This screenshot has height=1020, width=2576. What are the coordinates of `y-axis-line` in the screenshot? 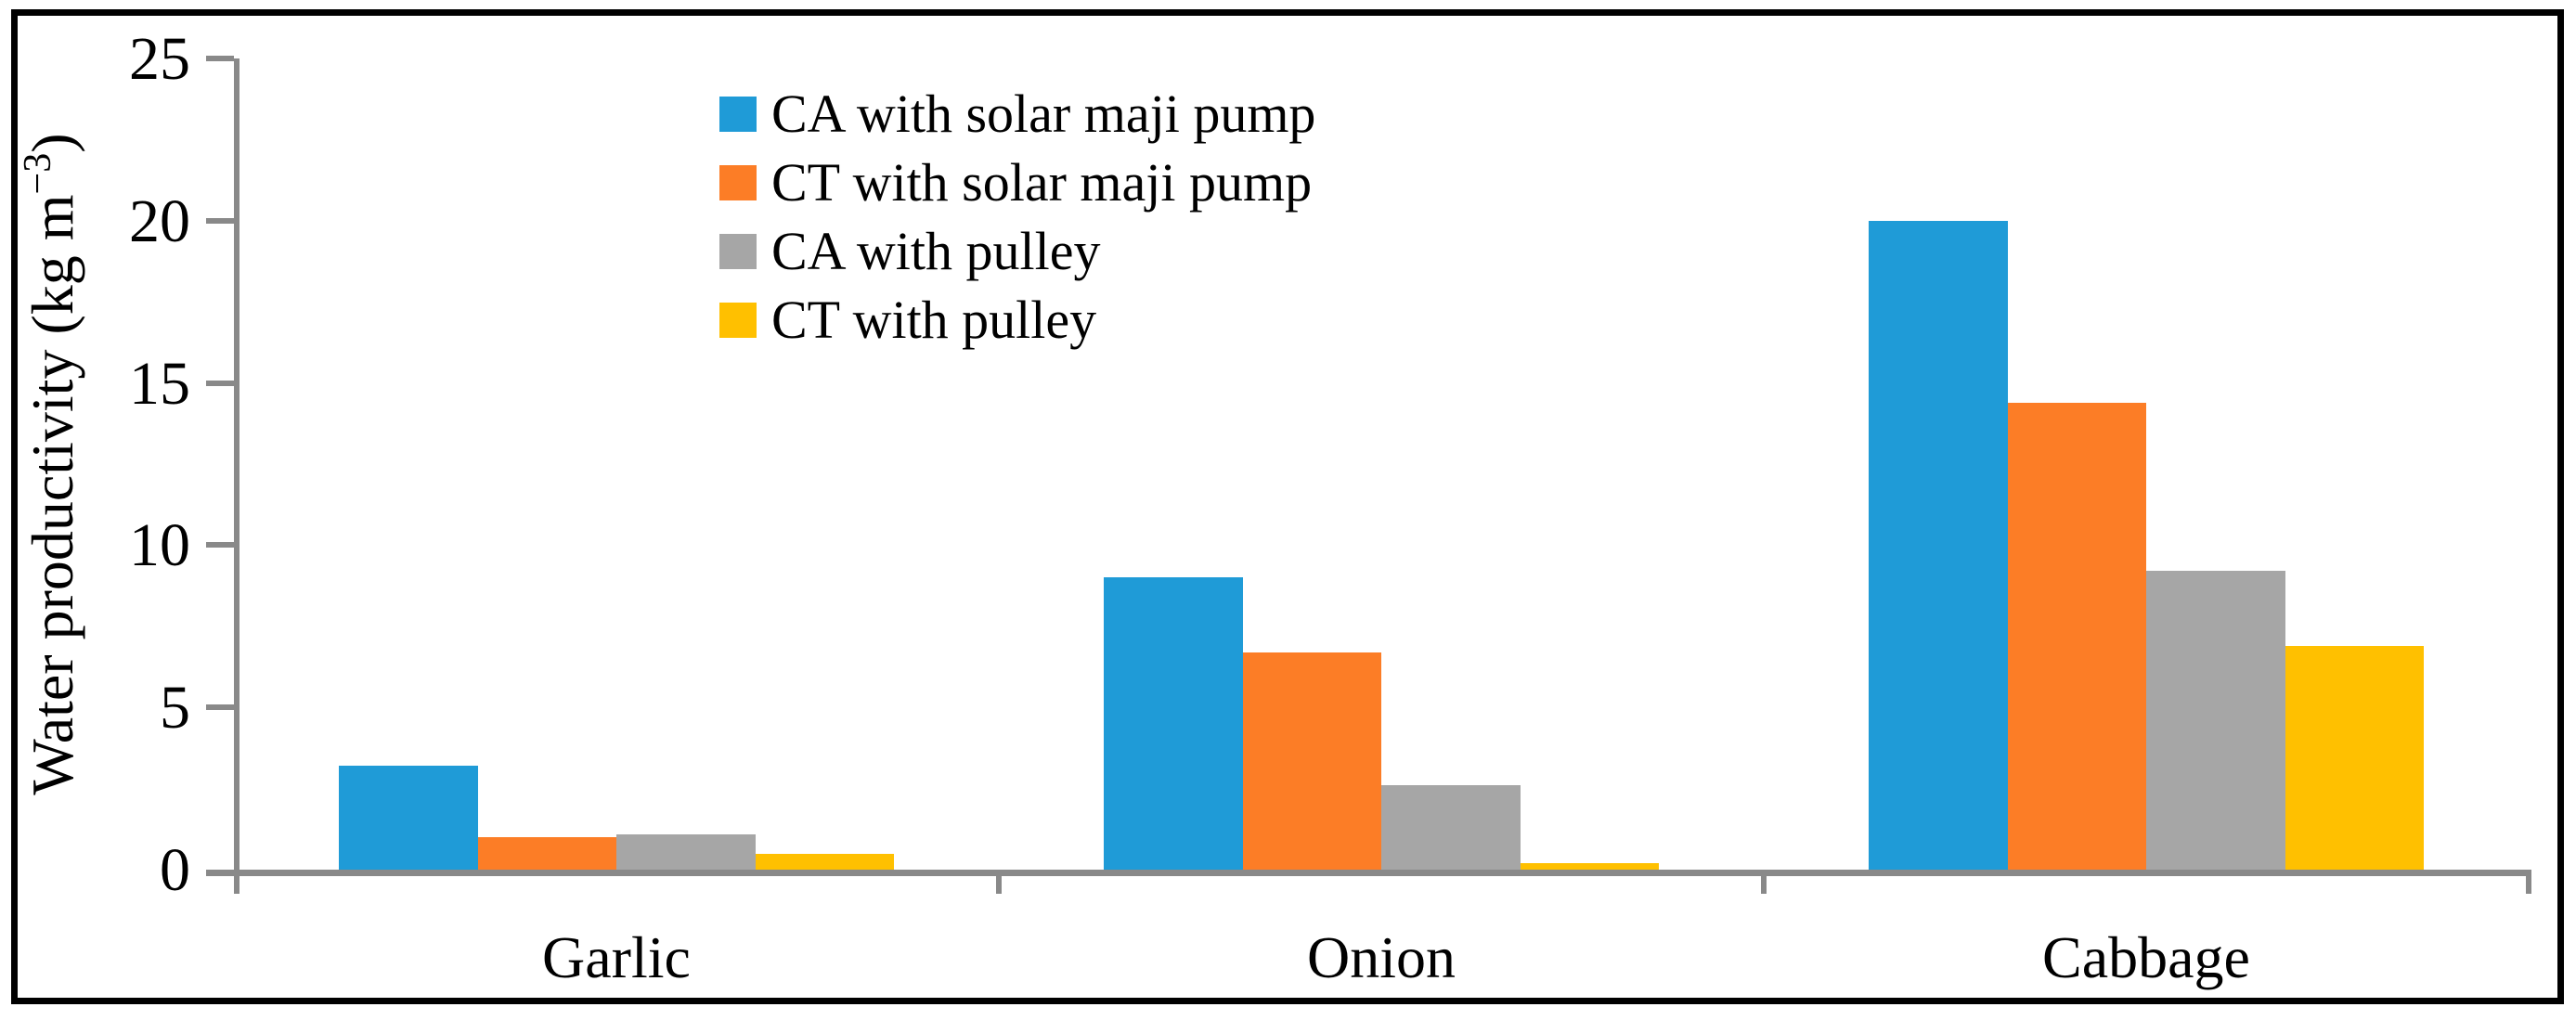 It's located at (236, 476).